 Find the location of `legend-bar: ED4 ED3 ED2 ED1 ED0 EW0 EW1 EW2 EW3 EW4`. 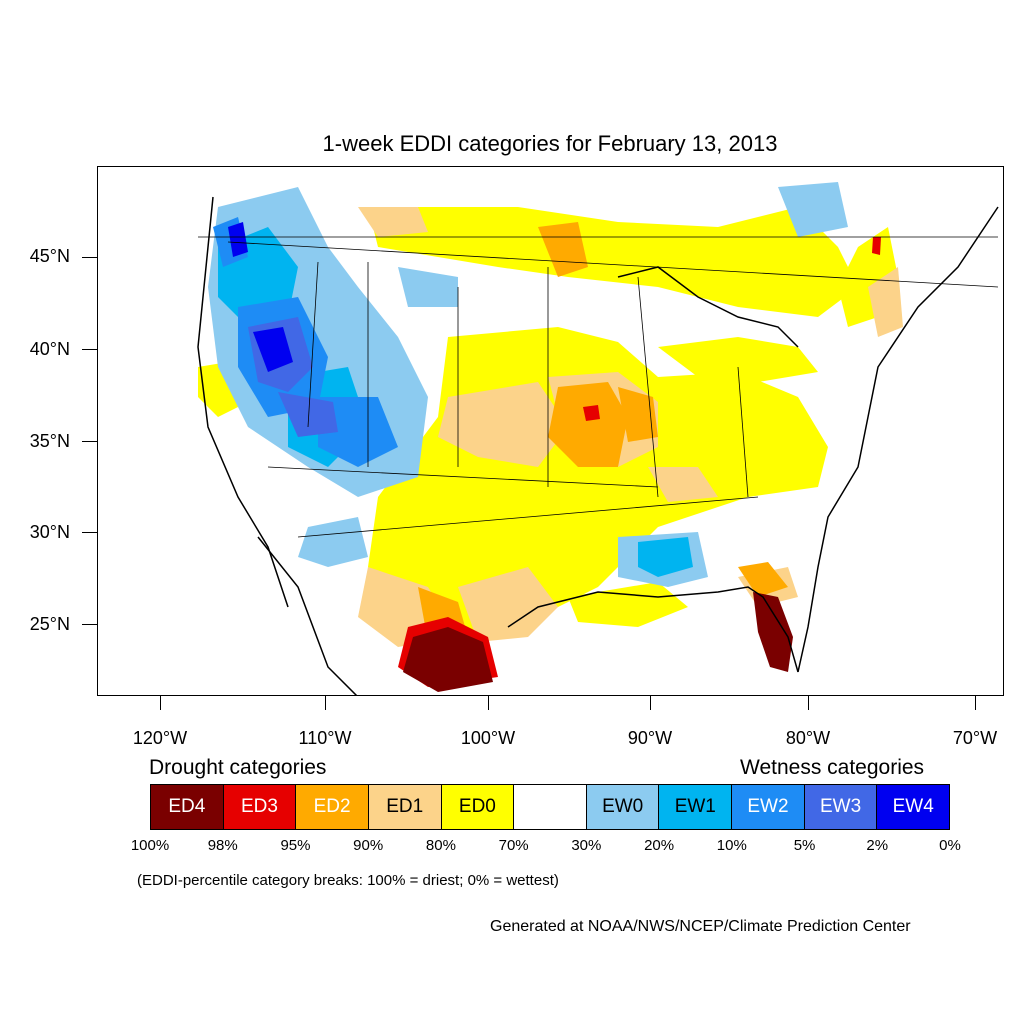

legend-bar: ED4 ED3 ED2 ED1 ED0 EW0 EW1 EW2 EW3 EW4 is located at coordinates (550, 807).